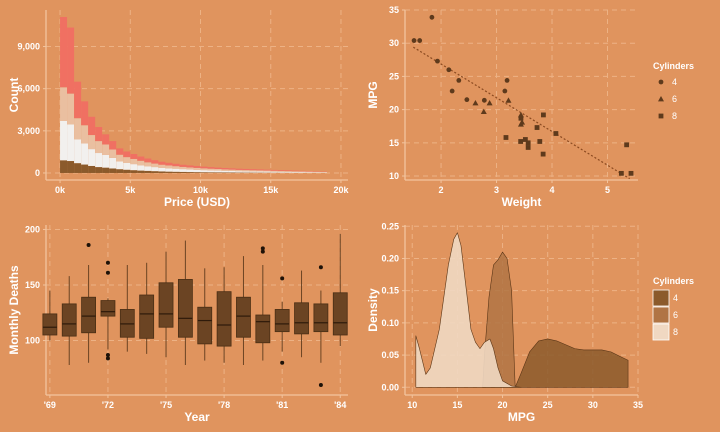 This screenshot has height=432, width=720. What do you see at coordinates (522, 202) in the screenshot?
I see `x-axis-label: Weight` at bounding box center [522, 202].